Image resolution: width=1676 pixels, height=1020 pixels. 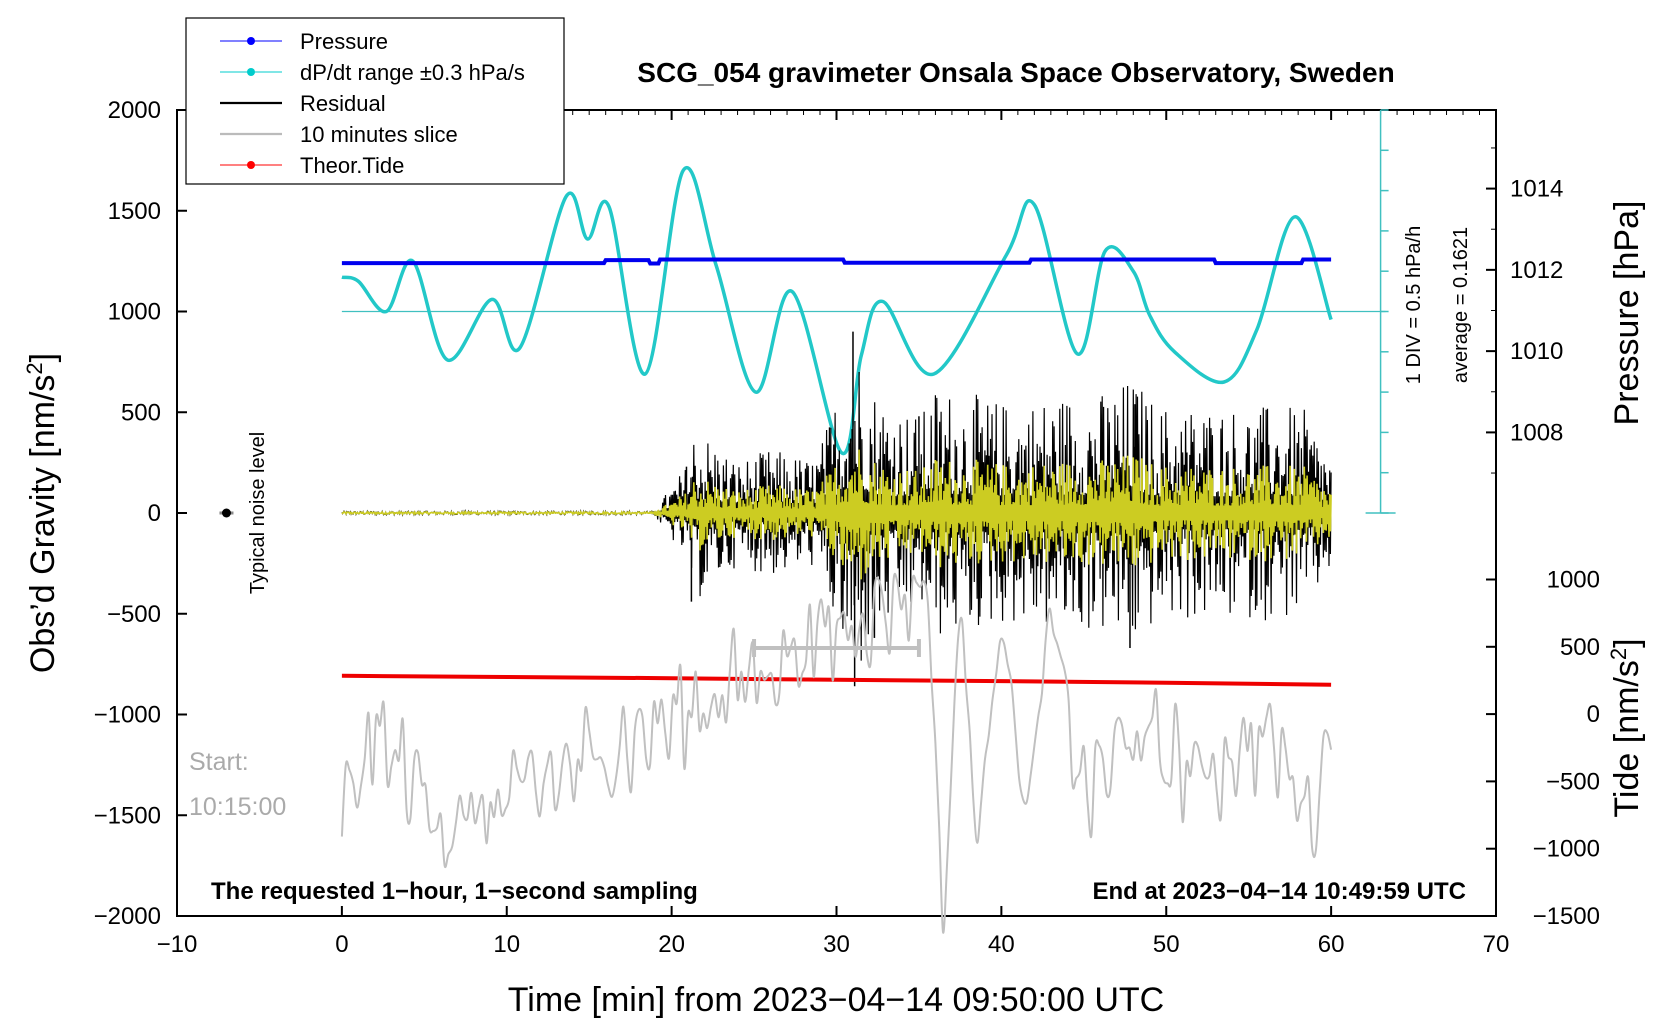 What do you see at coordinates (219, 762) in the screenshot?
I see `start-label: Start:` at bounding box center [219, 762].